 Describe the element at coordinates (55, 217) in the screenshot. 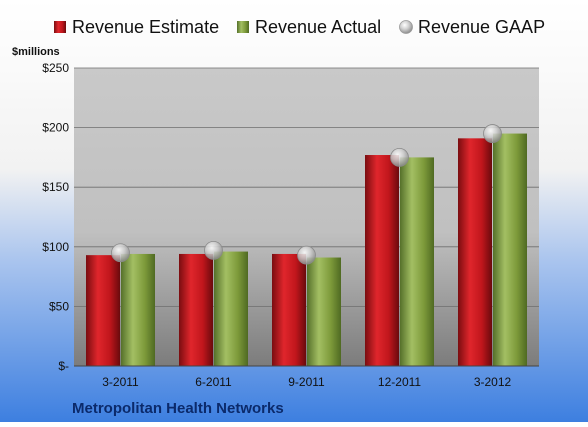

I see `y-axis-ticks: $- $50 $100 $150 $200 $250` at that location.